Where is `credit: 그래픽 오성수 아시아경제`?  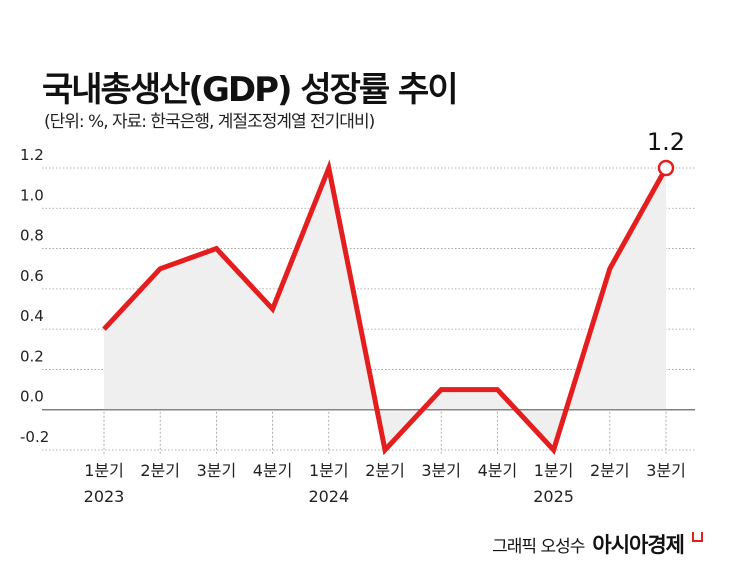
credit: 그래픽 오성수 아시아경제 is located at coordinates (597, 544).